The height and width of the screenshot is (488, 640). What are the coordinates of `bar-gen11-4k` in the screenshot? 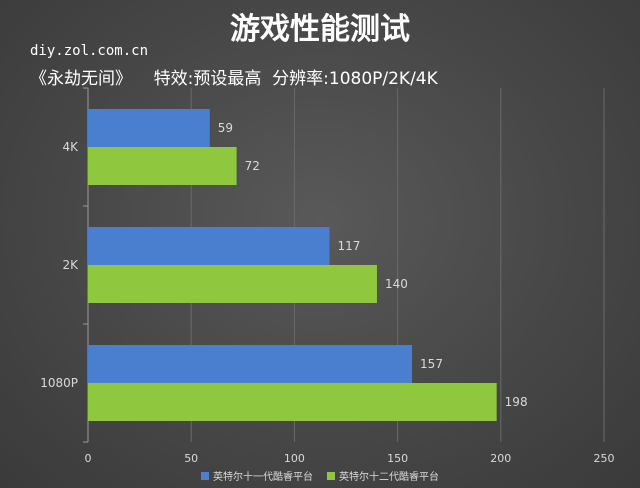 It's located at (149, 128).